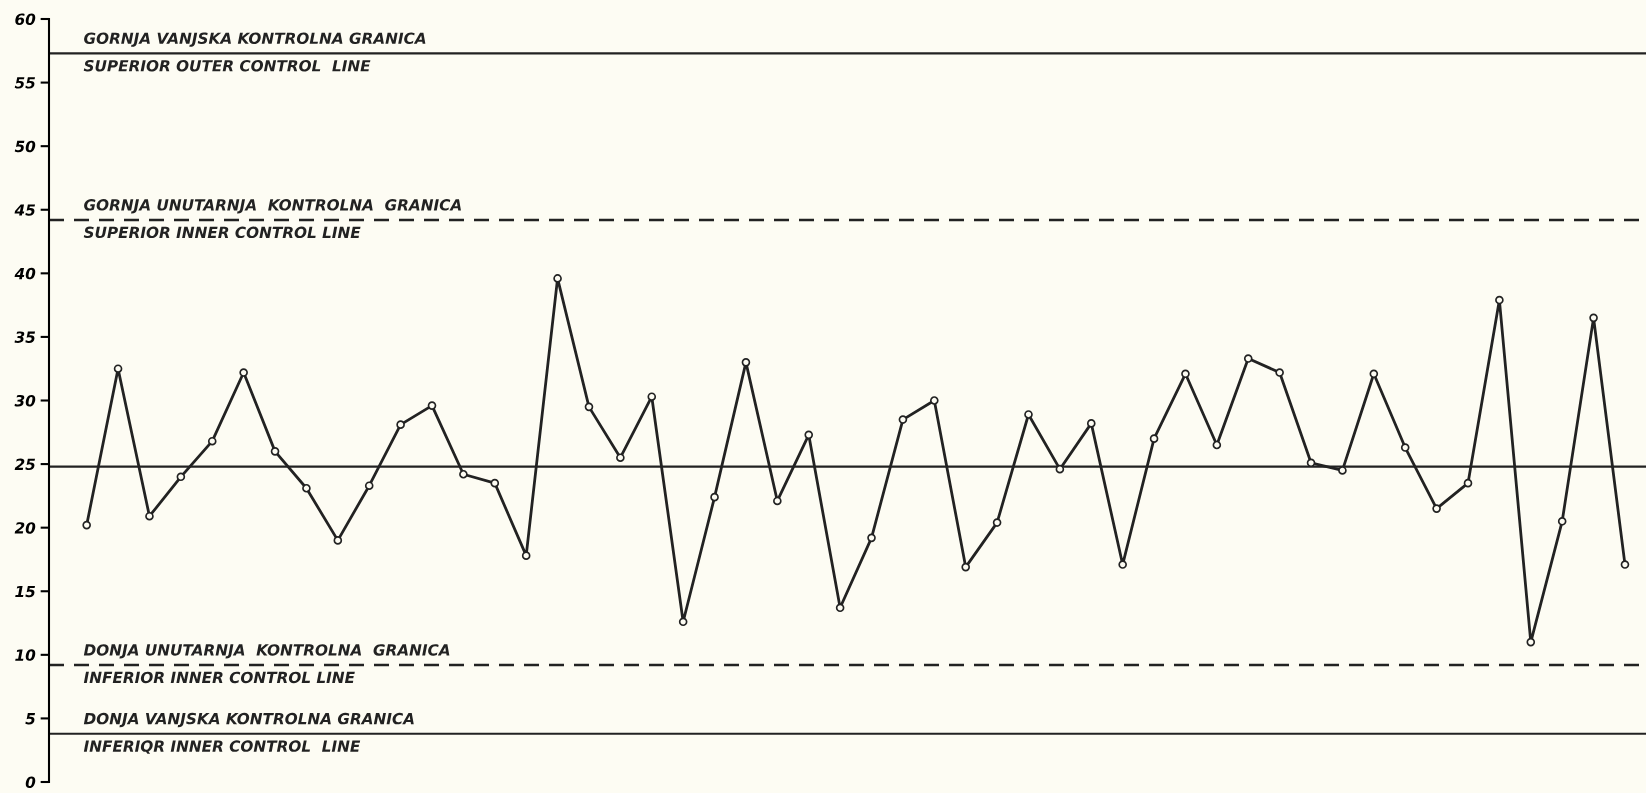 Image resolution: width=1646 pixels, height=793 pixels. What do you see at coordinates (272, 219) in the screenshot?
I see `ref-line-label: GORNJA UNUTARNJA KONTROLNA GRANICA SUPERIOR INNER CONTROL LINE` at bounding box center [272, 219].